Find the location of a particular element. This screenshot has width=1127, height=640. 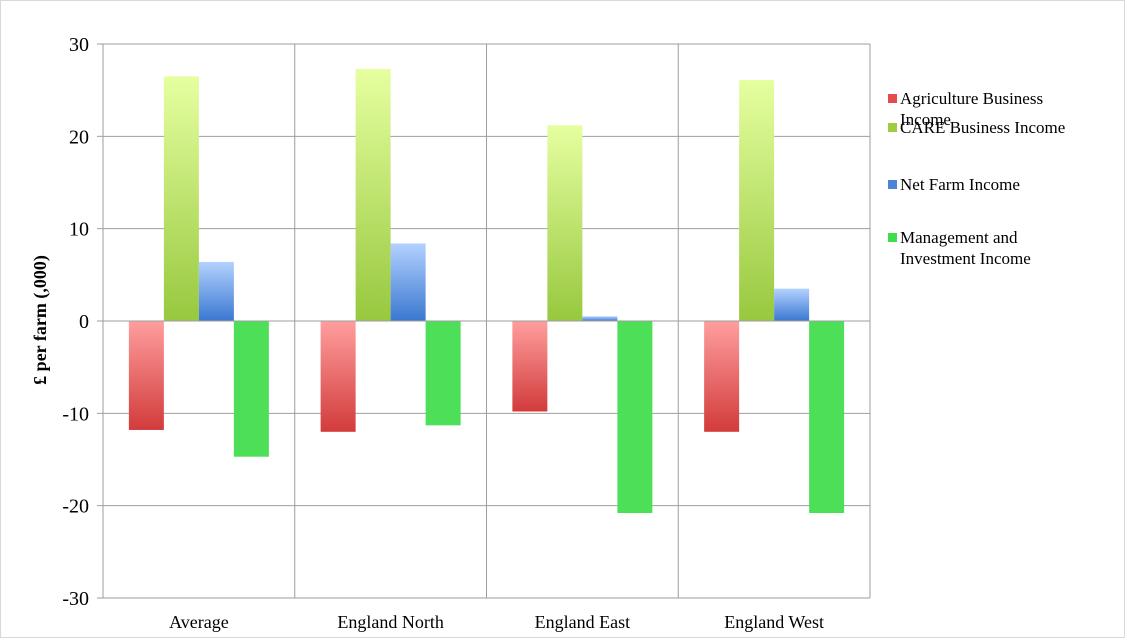

y-tick-label: -20 is located at coordinates (75, 507).